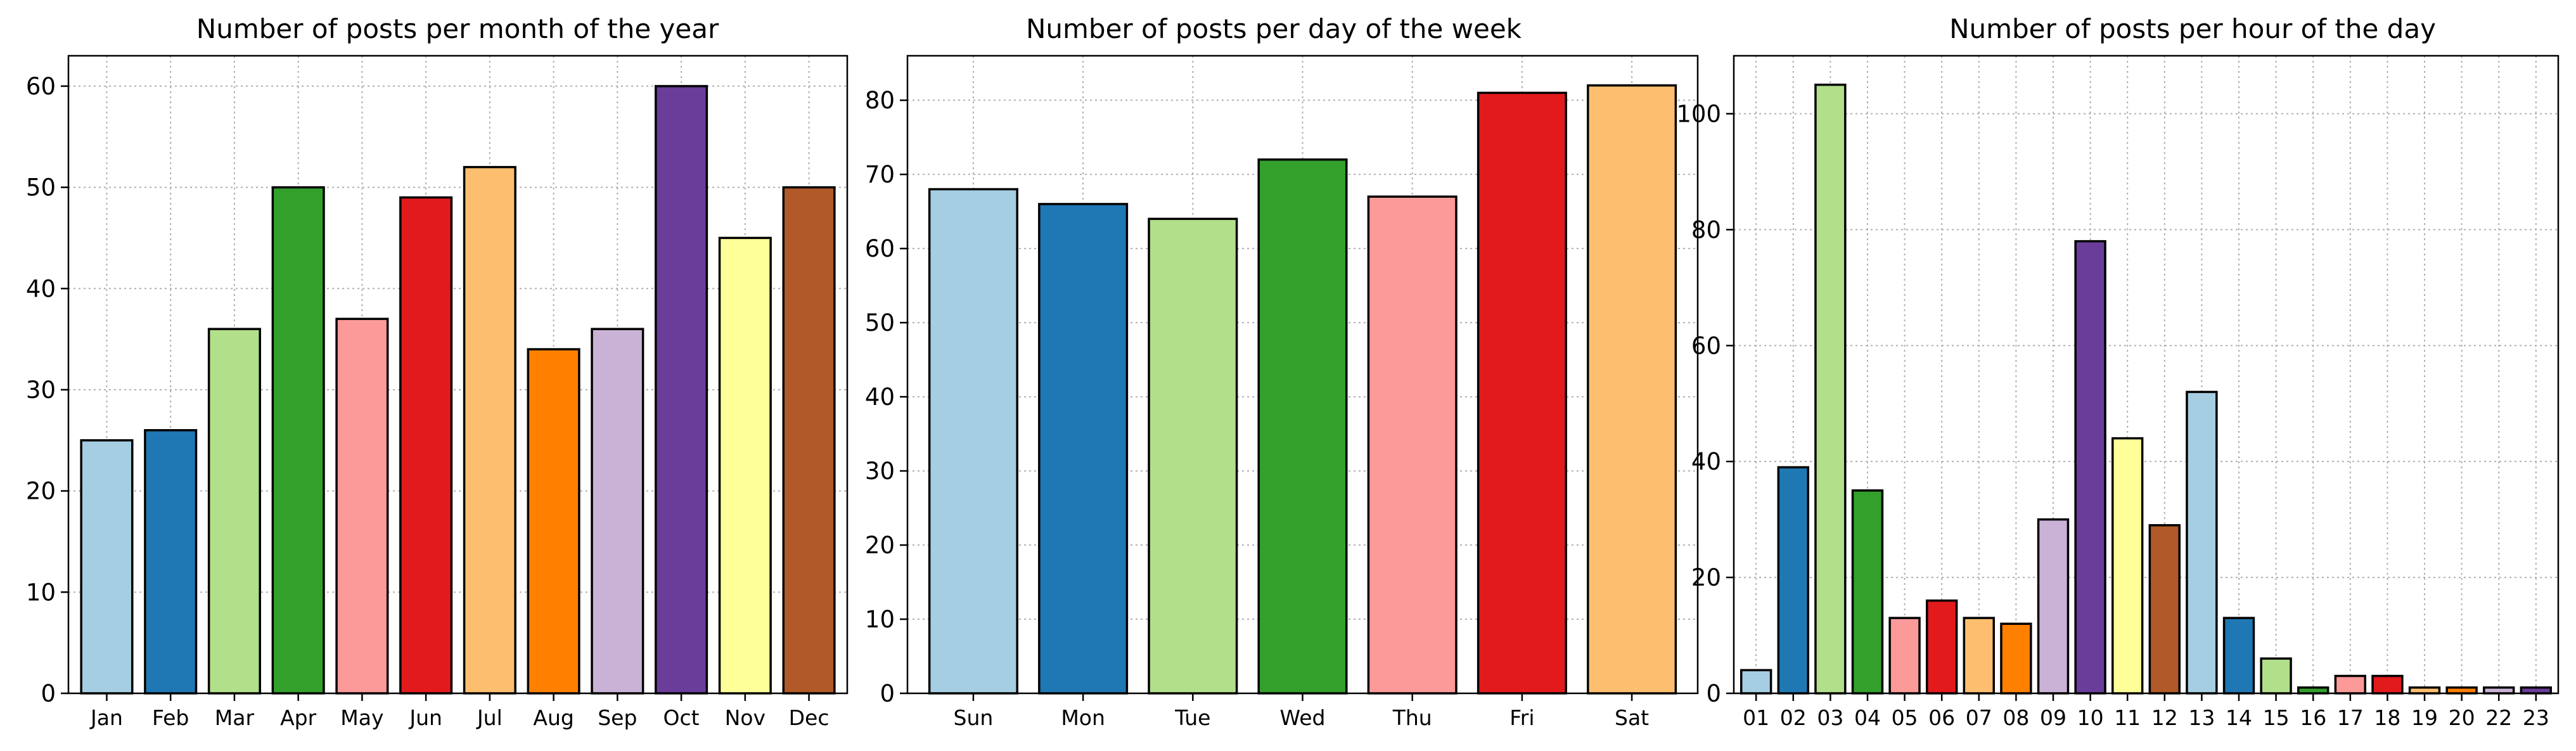 This screenshot has width=2576, height=751. Describe the element at coordinates (553, 521) in the screenshot. I see `bar-Aug` at that location.